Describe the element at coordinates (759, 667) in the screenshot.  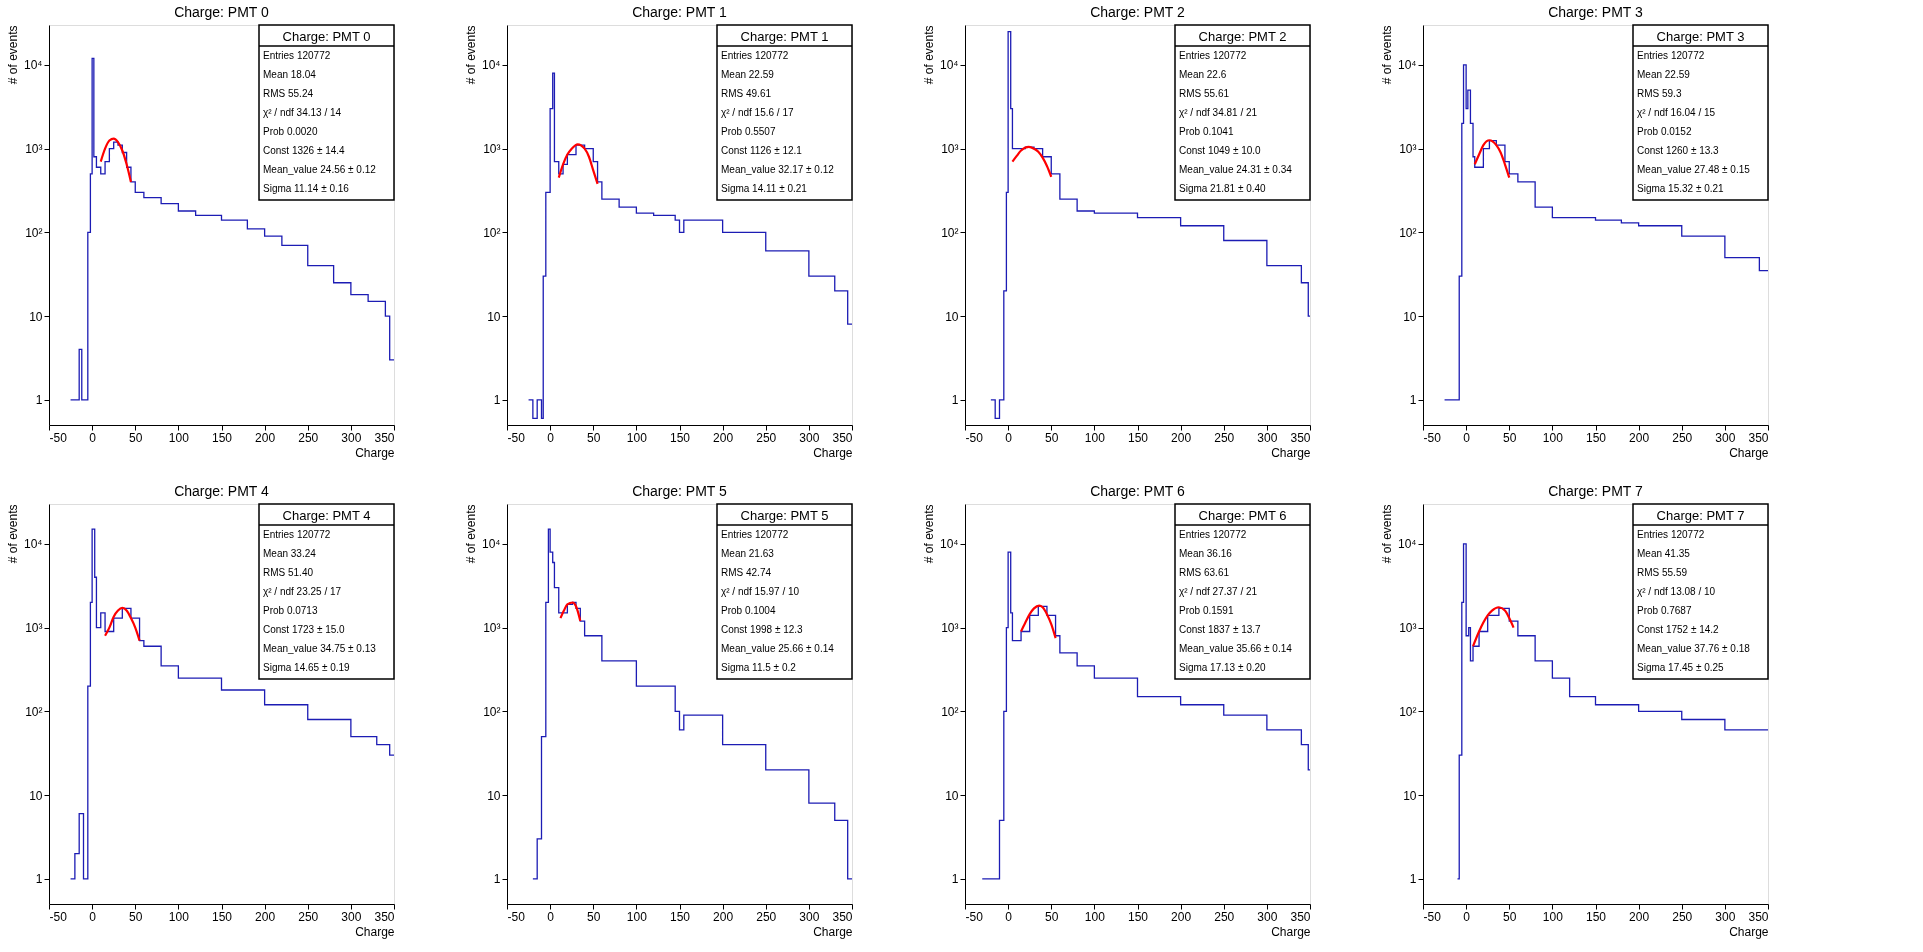
I see `annotation: Sigma 11.5 ± 0.2` at that location.